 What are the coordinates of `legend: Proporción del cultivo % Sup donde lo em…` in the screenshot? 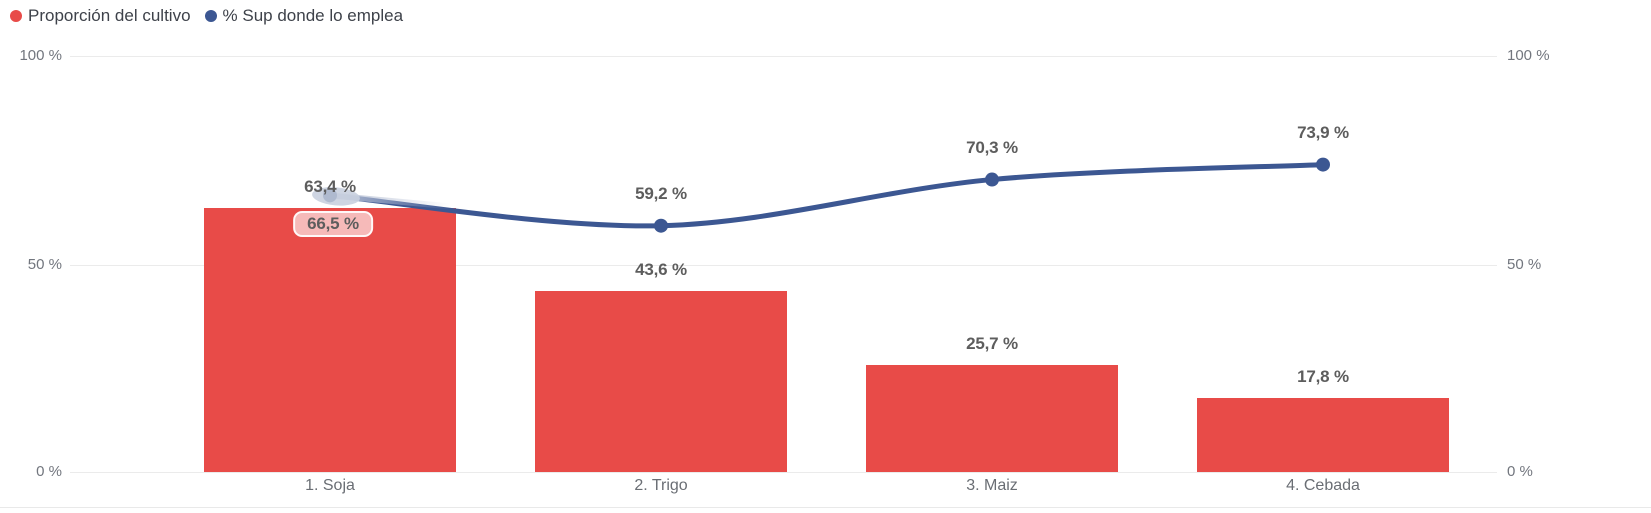 It's located at (206, 16).